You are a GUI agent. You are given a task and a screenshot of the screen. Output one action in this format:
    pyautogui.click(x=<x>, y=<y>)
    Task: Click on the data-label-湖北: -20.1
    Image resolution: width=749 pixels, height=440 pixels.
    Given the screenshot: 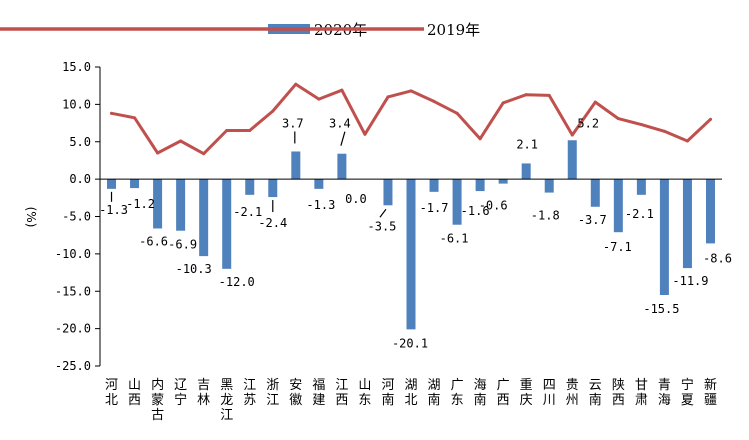 What is the action you would take?
    pyautogui.click(x=410, y=343)
    